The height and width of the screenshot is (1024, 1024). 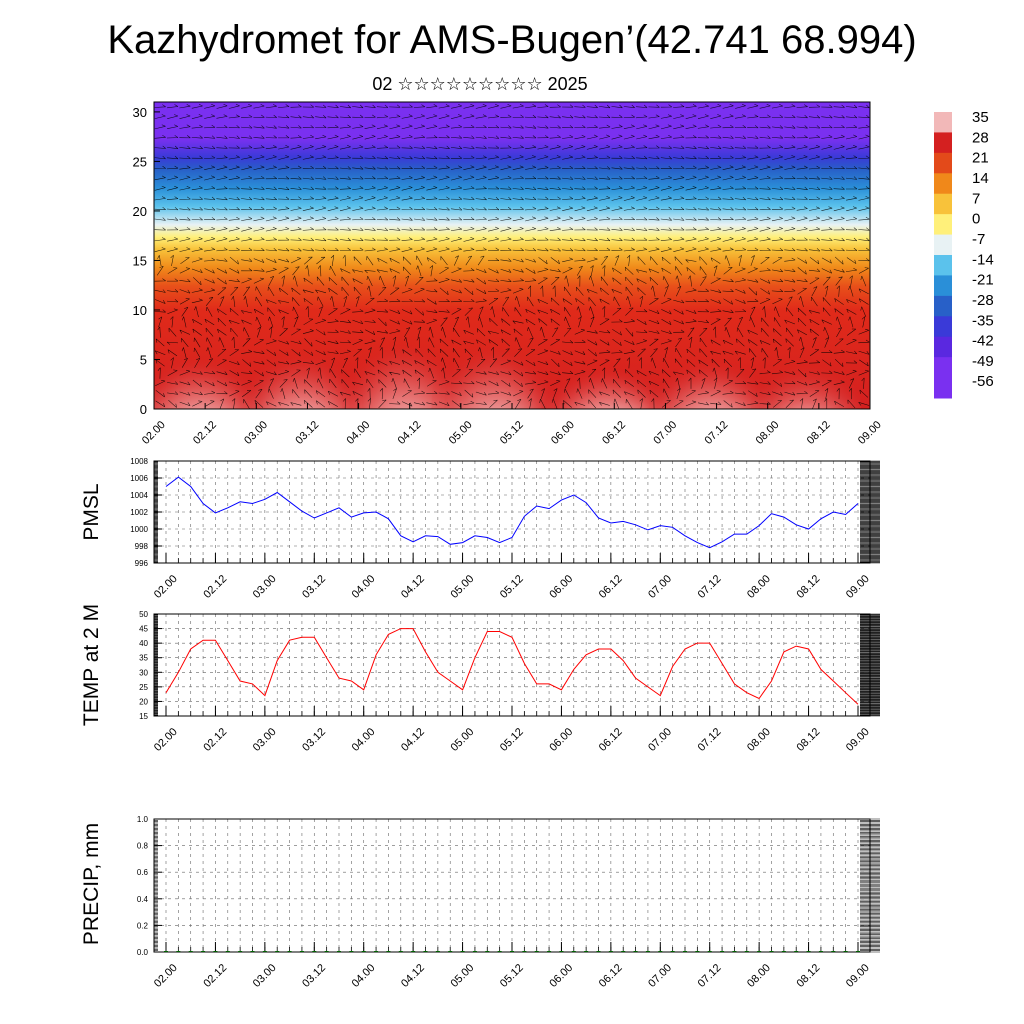 What do you see at coordinates (143, 629) in the screenshot?
I see `y-tick-label: 45` at bounding box center [143, 629].